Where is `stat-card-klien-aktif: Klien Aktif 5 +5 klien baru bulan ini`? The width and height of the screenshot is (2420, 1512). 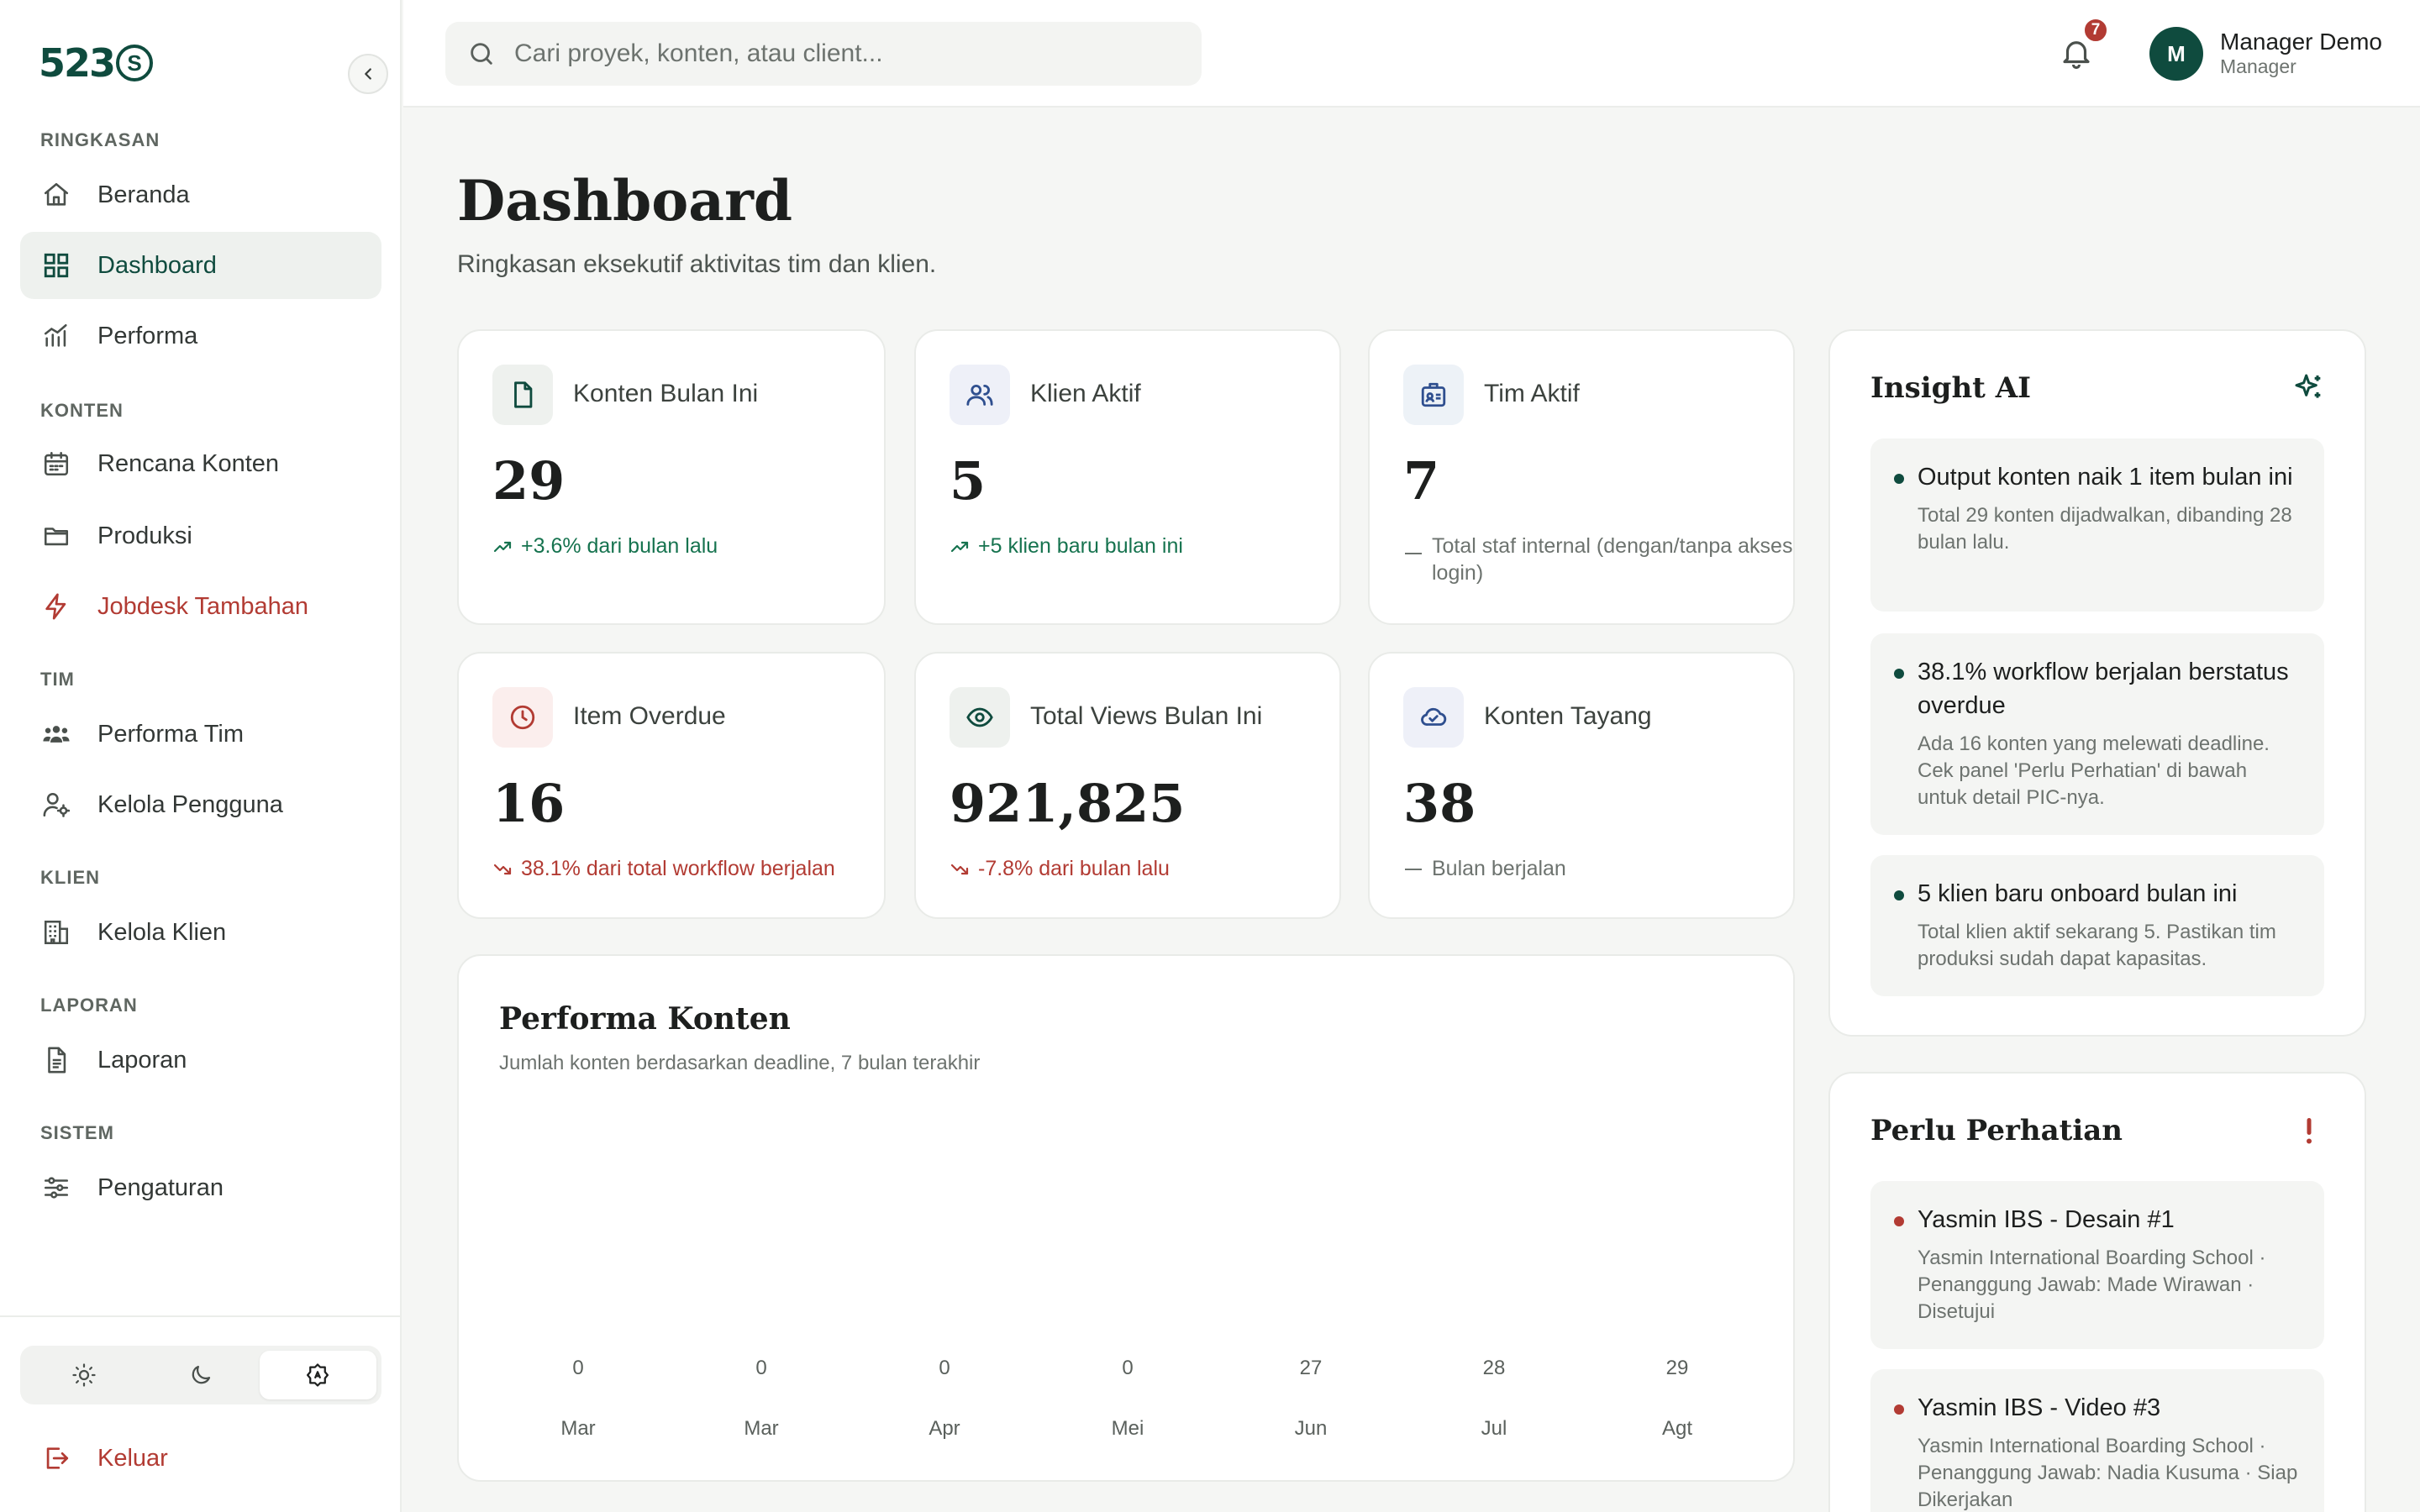
stat-card-klien-aktif: Klien Aktif 5 +5 klien baru bulan ini is located at coordinates (1127, 477).